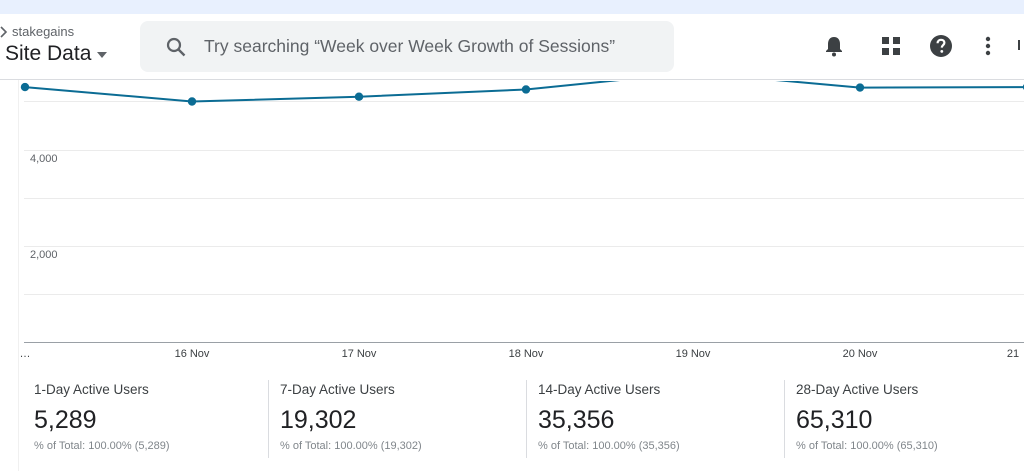  I want to click on y-tick-label: 2,000, so click(44, 255).